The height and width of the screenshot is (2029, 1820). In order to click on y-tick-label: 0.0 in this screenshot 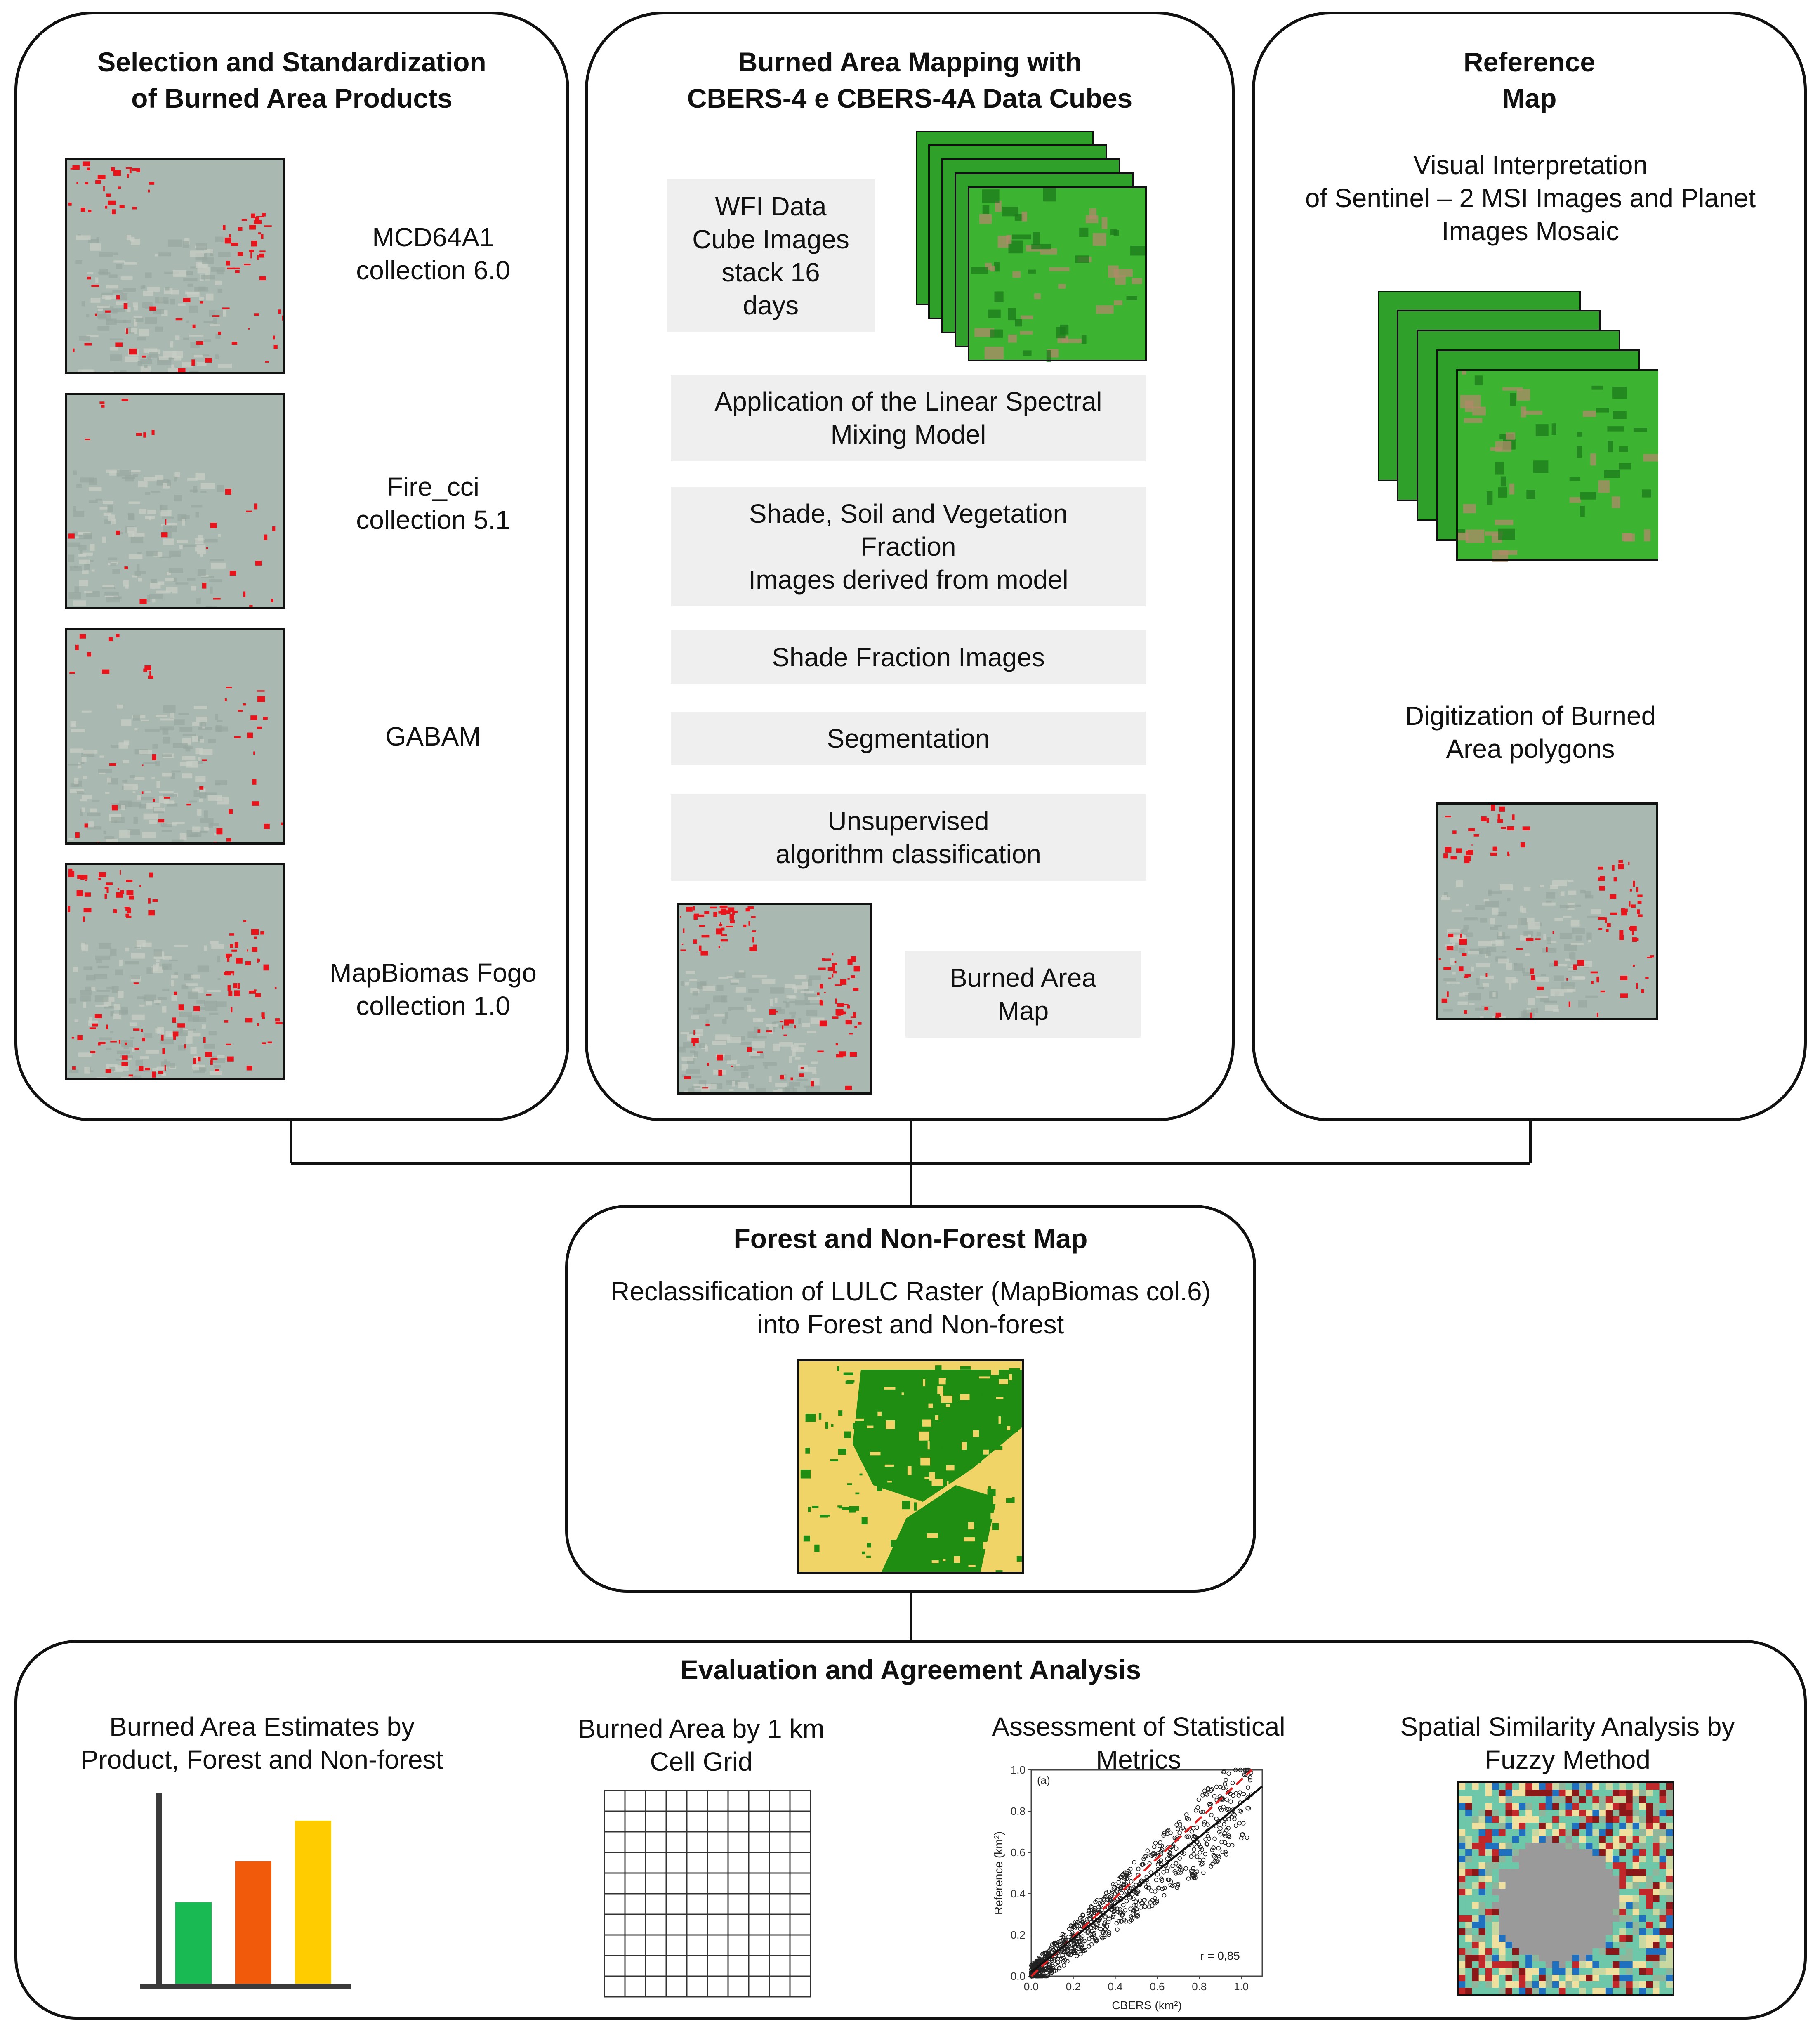, I will do `click(1018, 1976)`.